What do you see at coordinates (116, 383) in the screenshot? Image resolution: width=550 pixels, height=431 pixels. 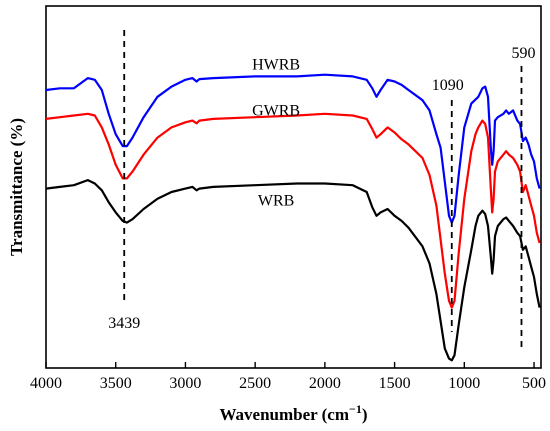 I see `x-tick-label: 3500` at bounding box center [116, 383].